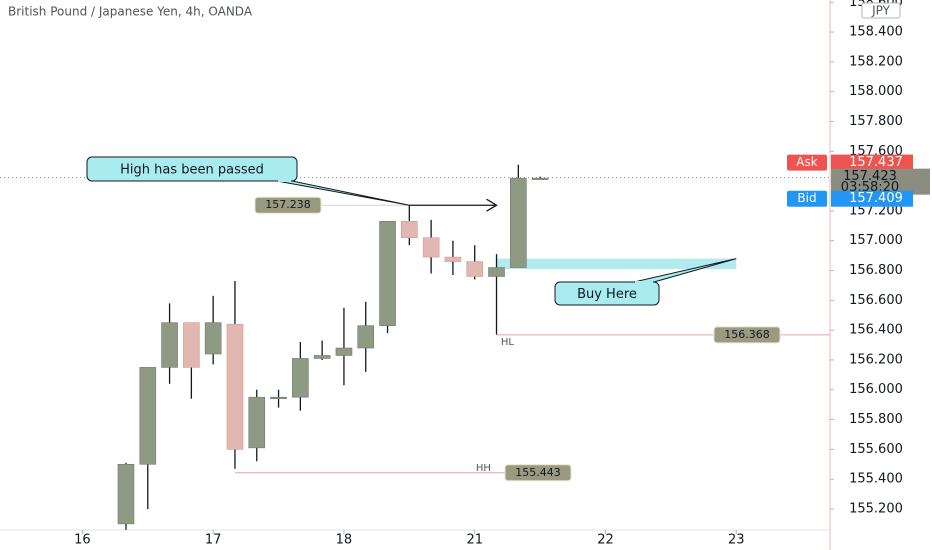 This screenshot has height=550, width=932. Describe the element at coordinates (876, 32) in the screenshot. I see `y-tick-label: 158.400` at that location.